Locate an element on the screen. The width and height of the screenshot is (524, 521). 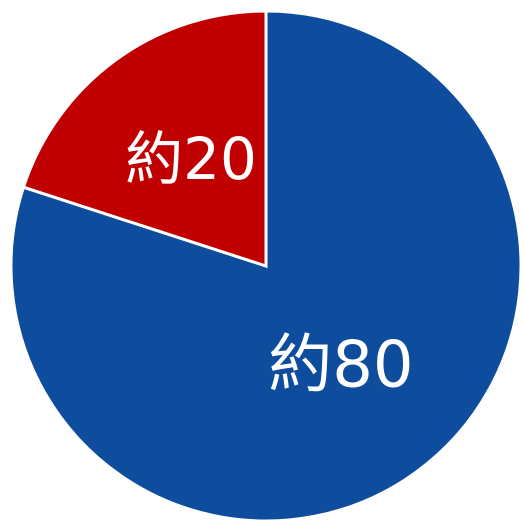
data-label: 約80 is located at coordinates (340, 366).